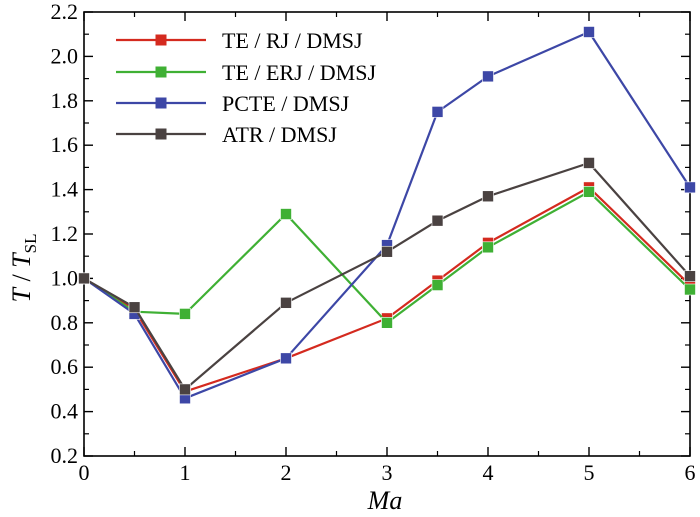 The image size is (700, 517). What do you see at coordinates (286, 103) in the screenshot?
I see `legend-label: PCTE / DMSJ` at bounding box center [286, 103].